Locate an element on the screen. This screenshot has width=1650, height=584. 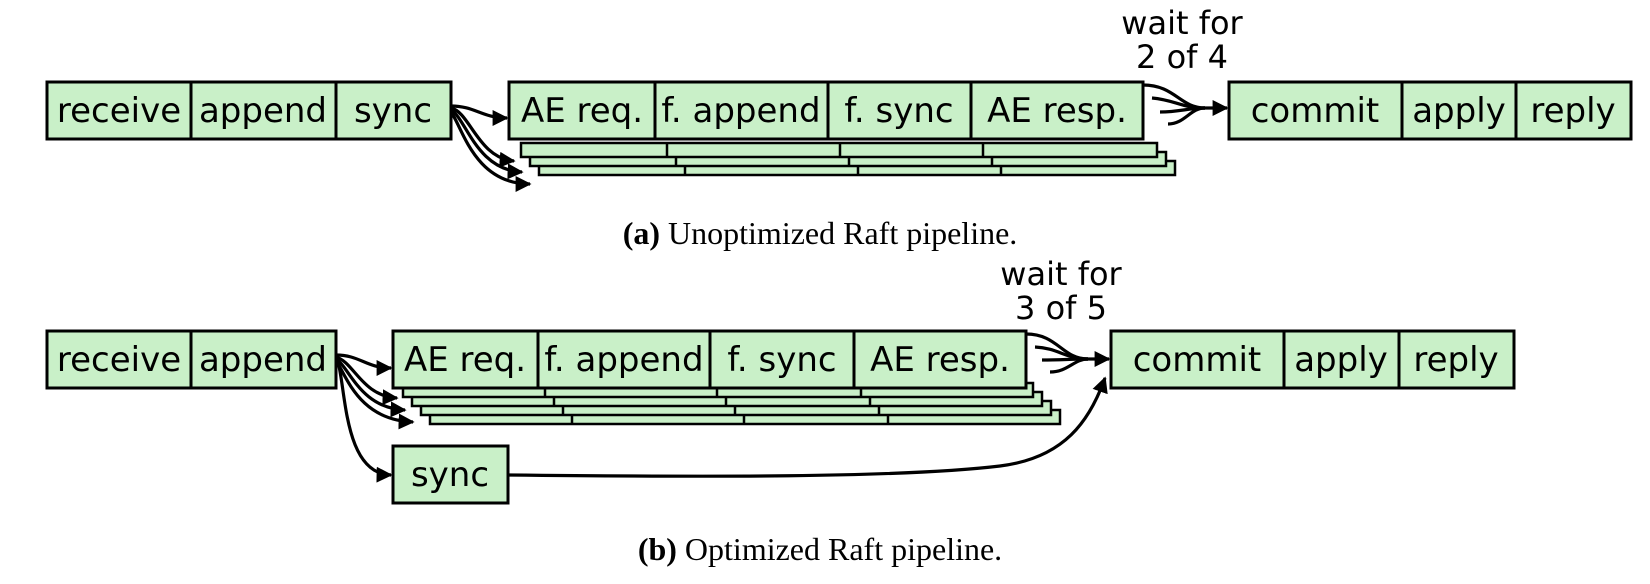
wait-annotation-line2: 3 of 5 is located at coordinates (1061, 308).